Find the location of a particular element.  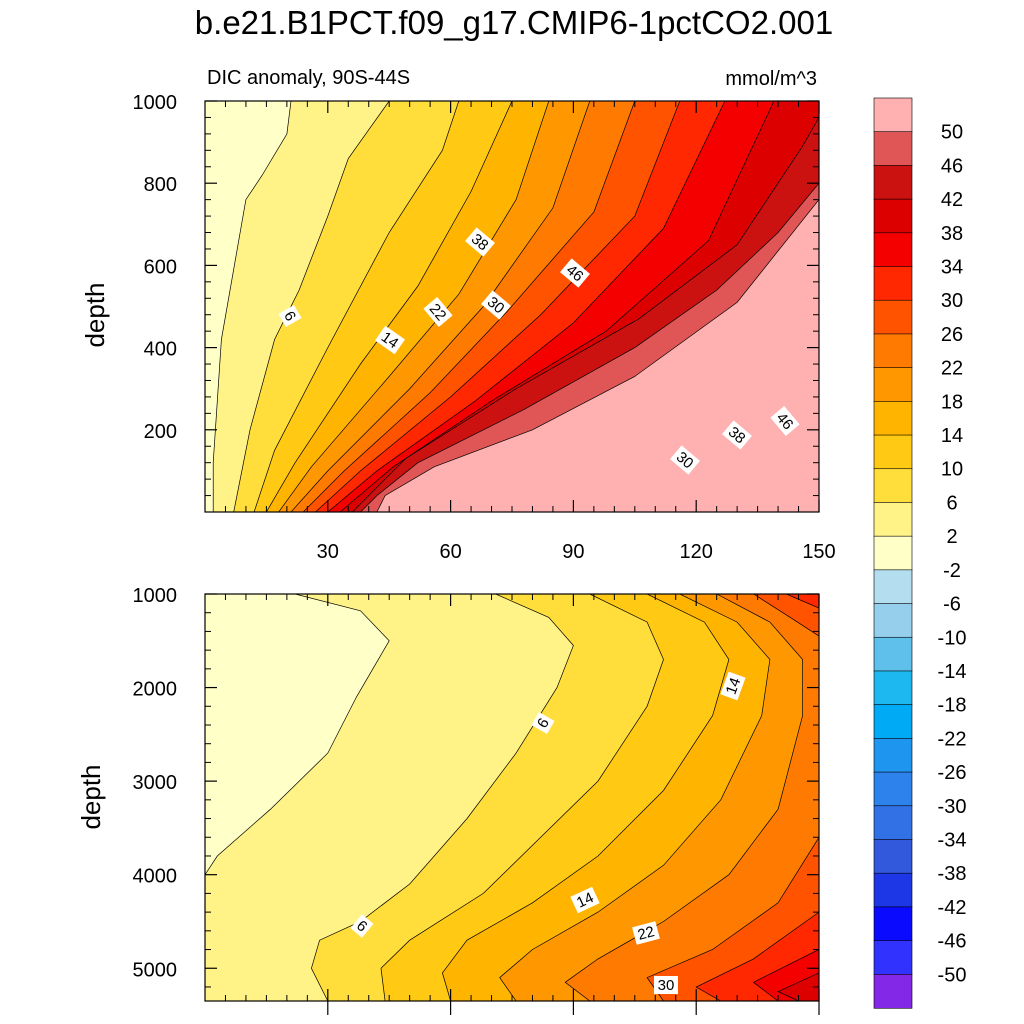

colorbar-label: -50 is located at coordinates (952, 975).